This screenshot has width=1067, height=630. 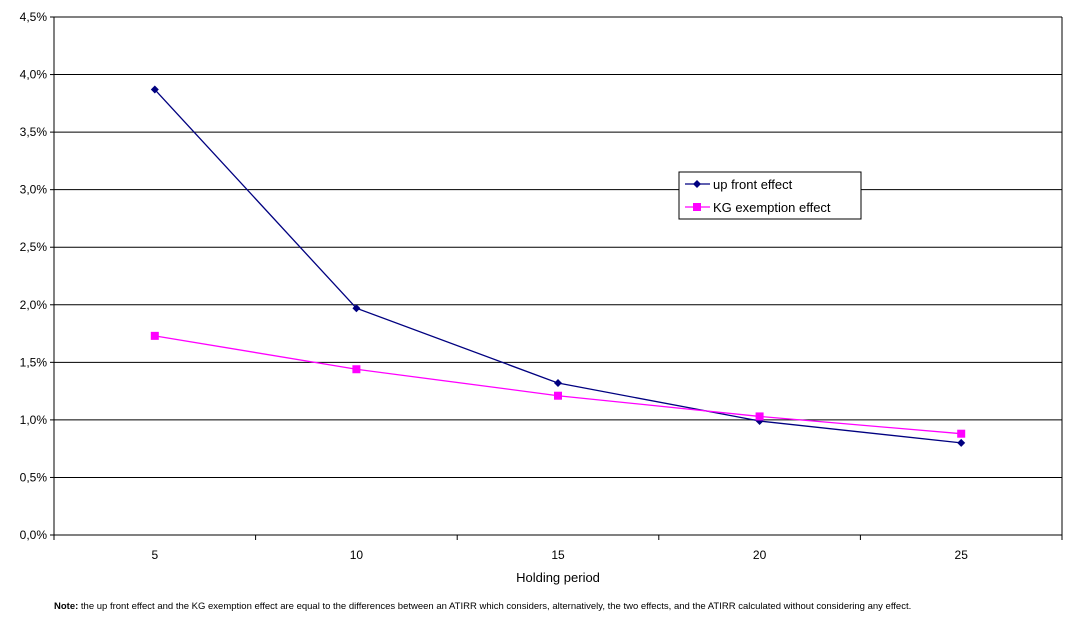 What do you see at coordinates (357, 555) in the screenshot?
I see `x-tick-label: 10` at bounding box center [357, 555].